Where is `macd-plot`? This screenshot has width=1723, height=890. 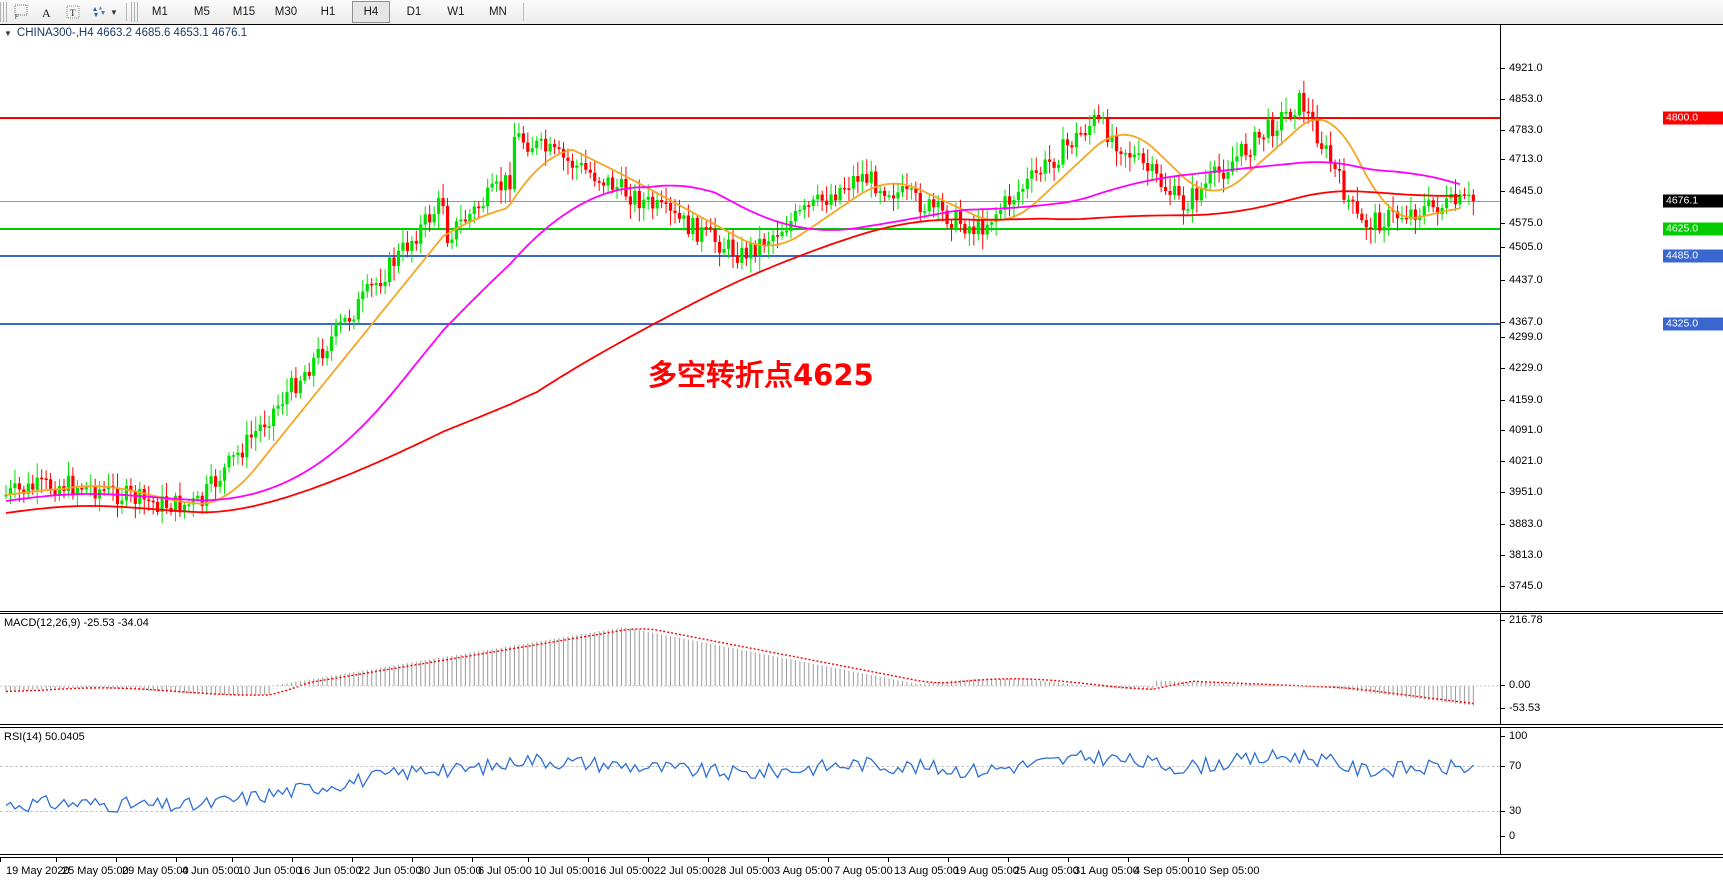
macd-plot is located at coordinates (750, 669).